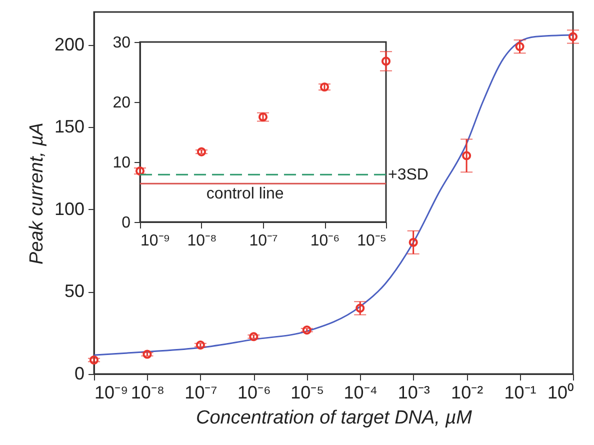 Image resolution: width=594 pixels, height=445 pixels. Describe the element at coordinates (69, 126) in the screenshot. I see `y-tick-label: 150` at that location.